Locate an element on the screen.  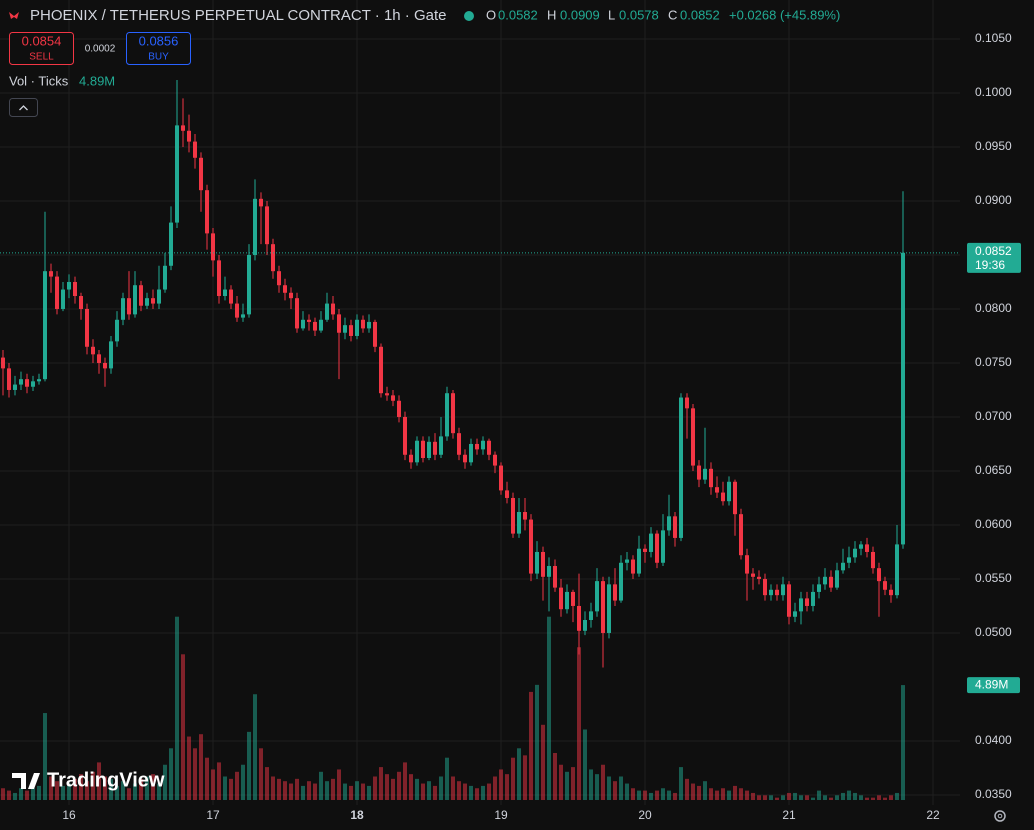
settings-icon is located at coordinates (1000, 816).